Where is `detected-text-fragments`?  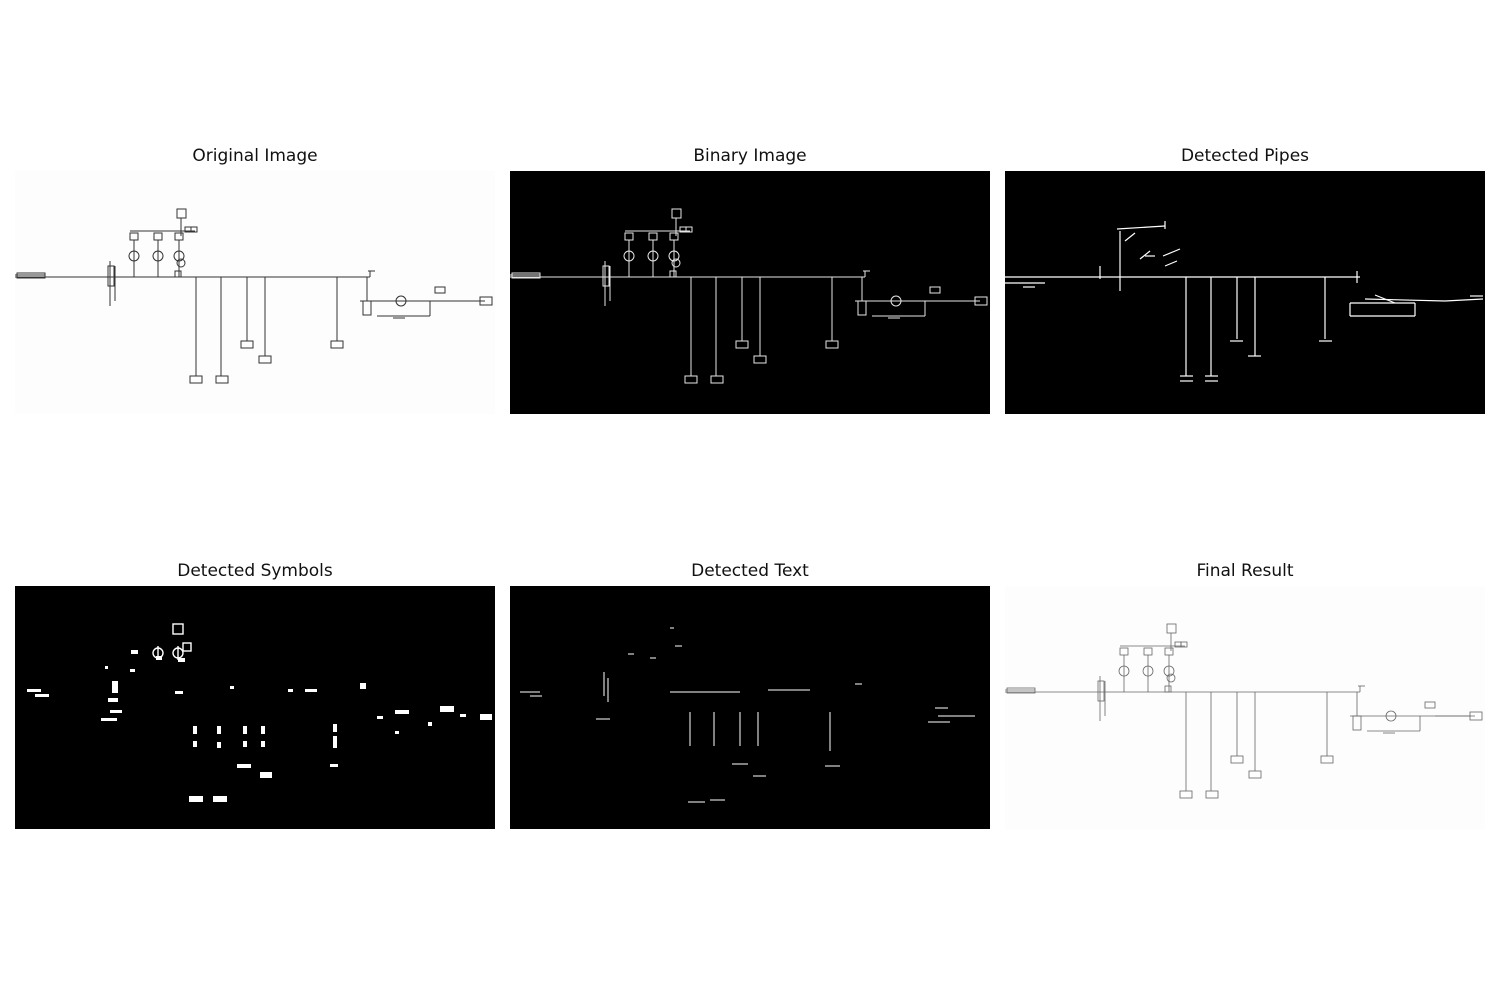
detected-text-fragments is located at coordinates (747, 715).